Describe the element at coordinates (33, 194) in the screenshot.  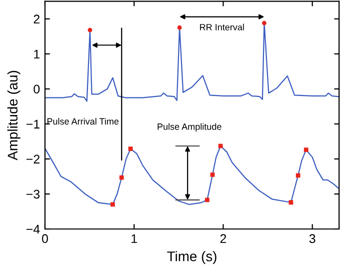
I see `y-tick-label: −3` at that location.